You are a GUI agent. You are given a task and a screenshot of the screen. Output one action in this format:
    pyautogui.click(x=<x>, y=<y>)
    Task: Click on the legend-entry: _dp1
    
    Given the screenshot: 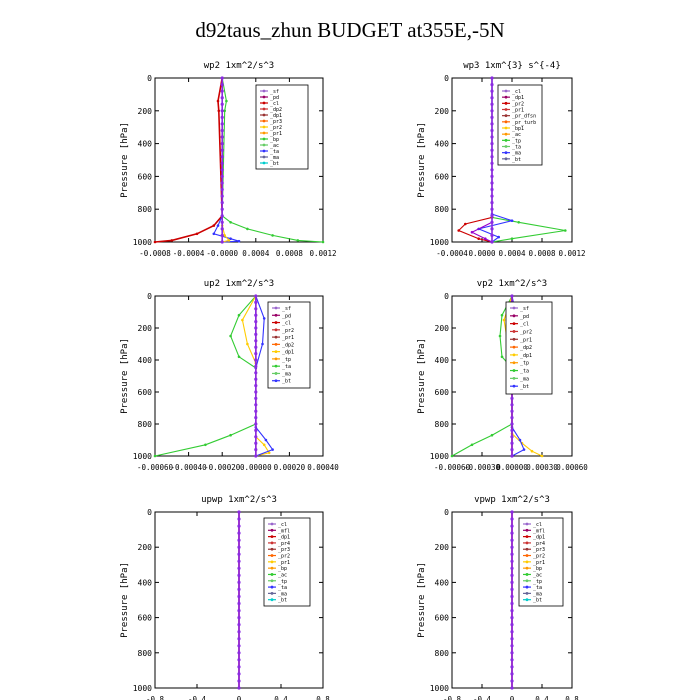 What is the action you would take?
    pyautogui.click(x=284, y=538)
    